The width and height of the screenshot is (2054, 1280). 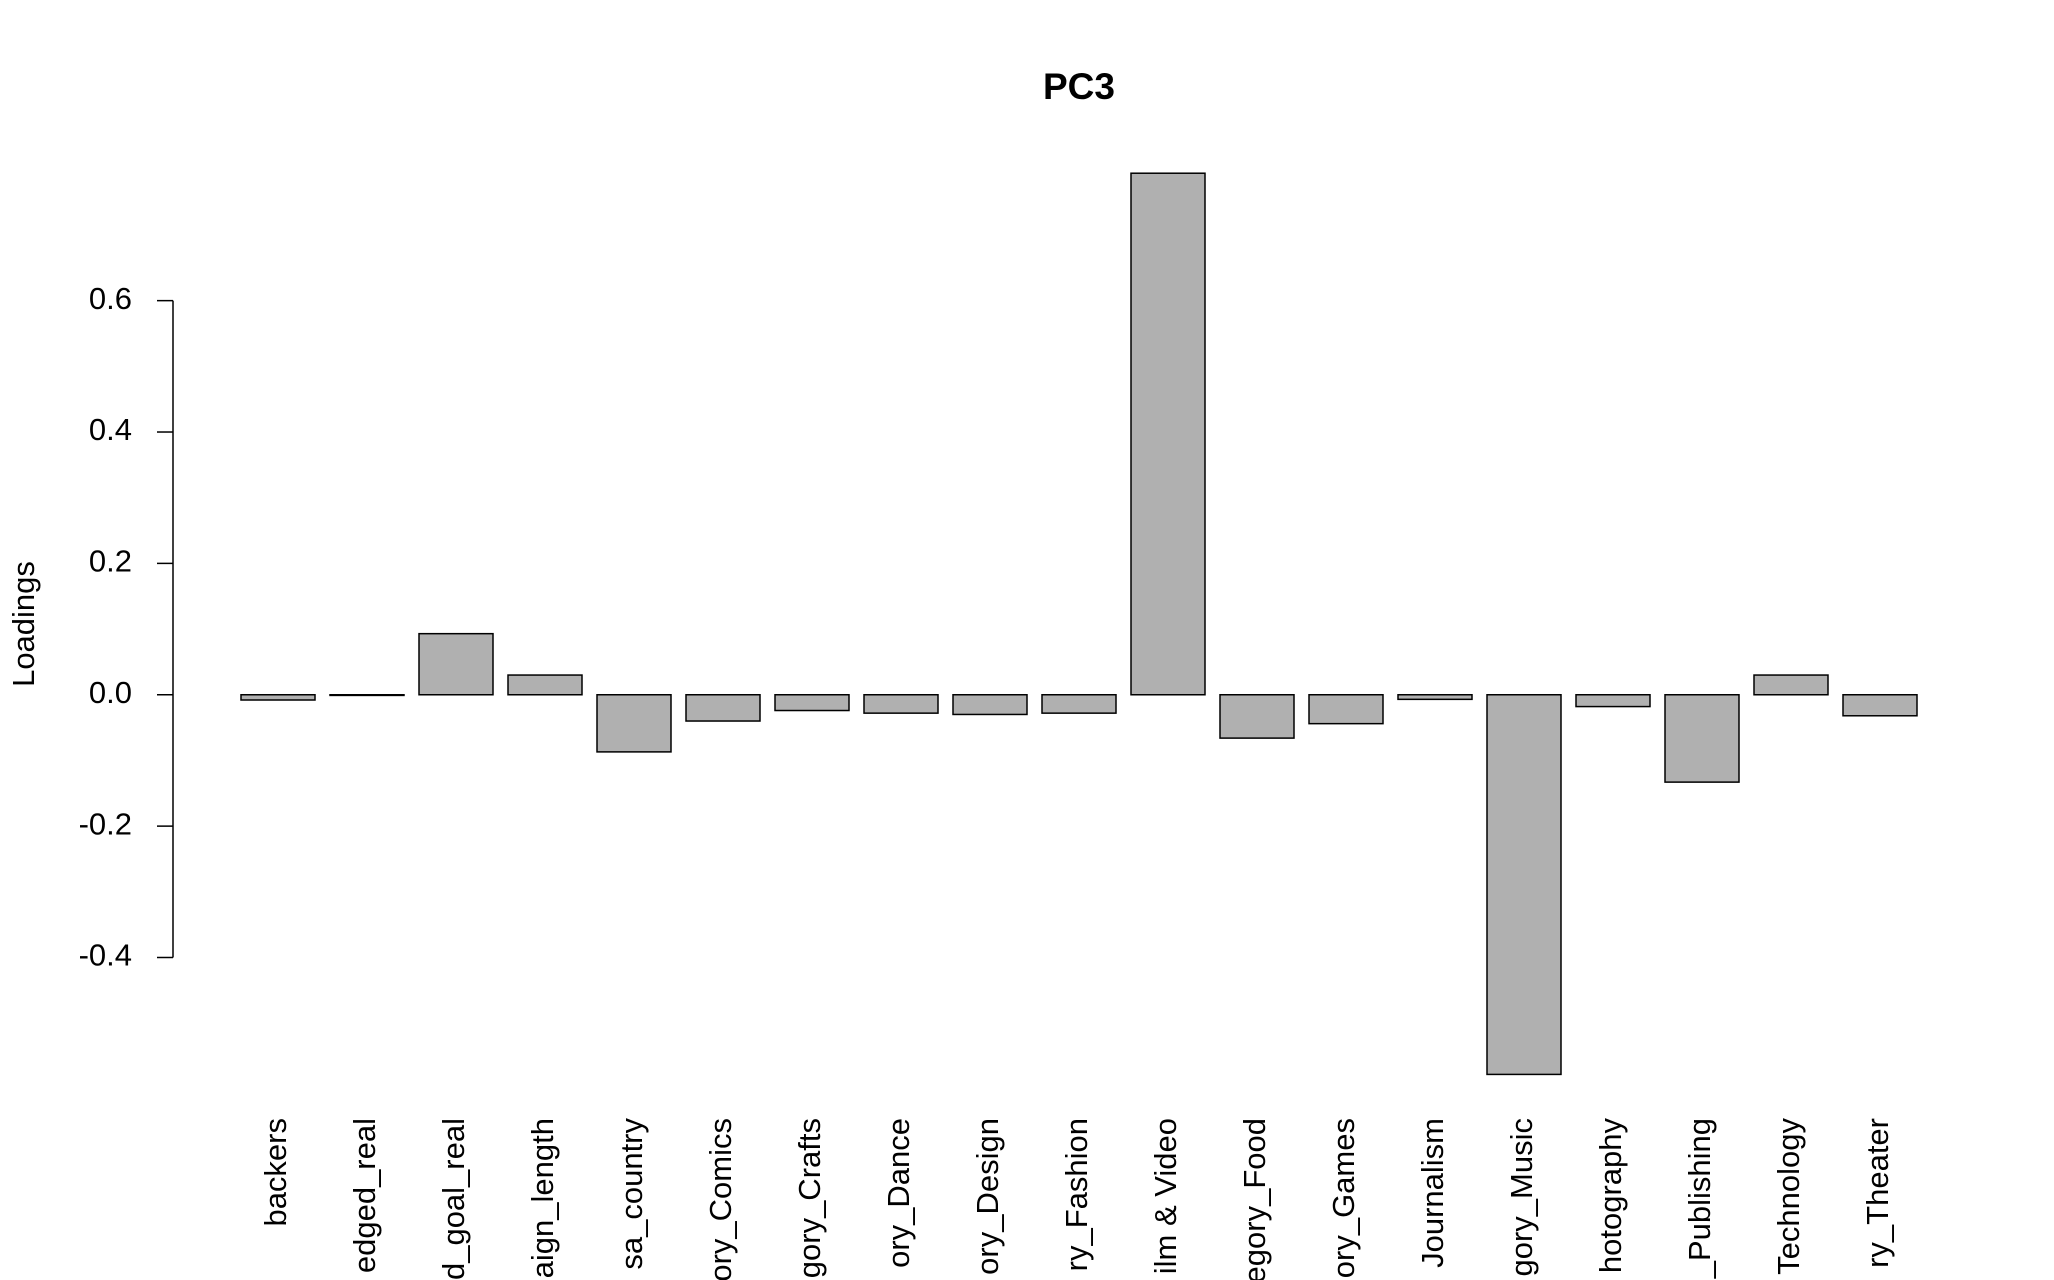 What do you see at coordinates (631, 1194) in the screenshot?
I see `x-tick-label: sa_country` at bounding box center [631, 1194].